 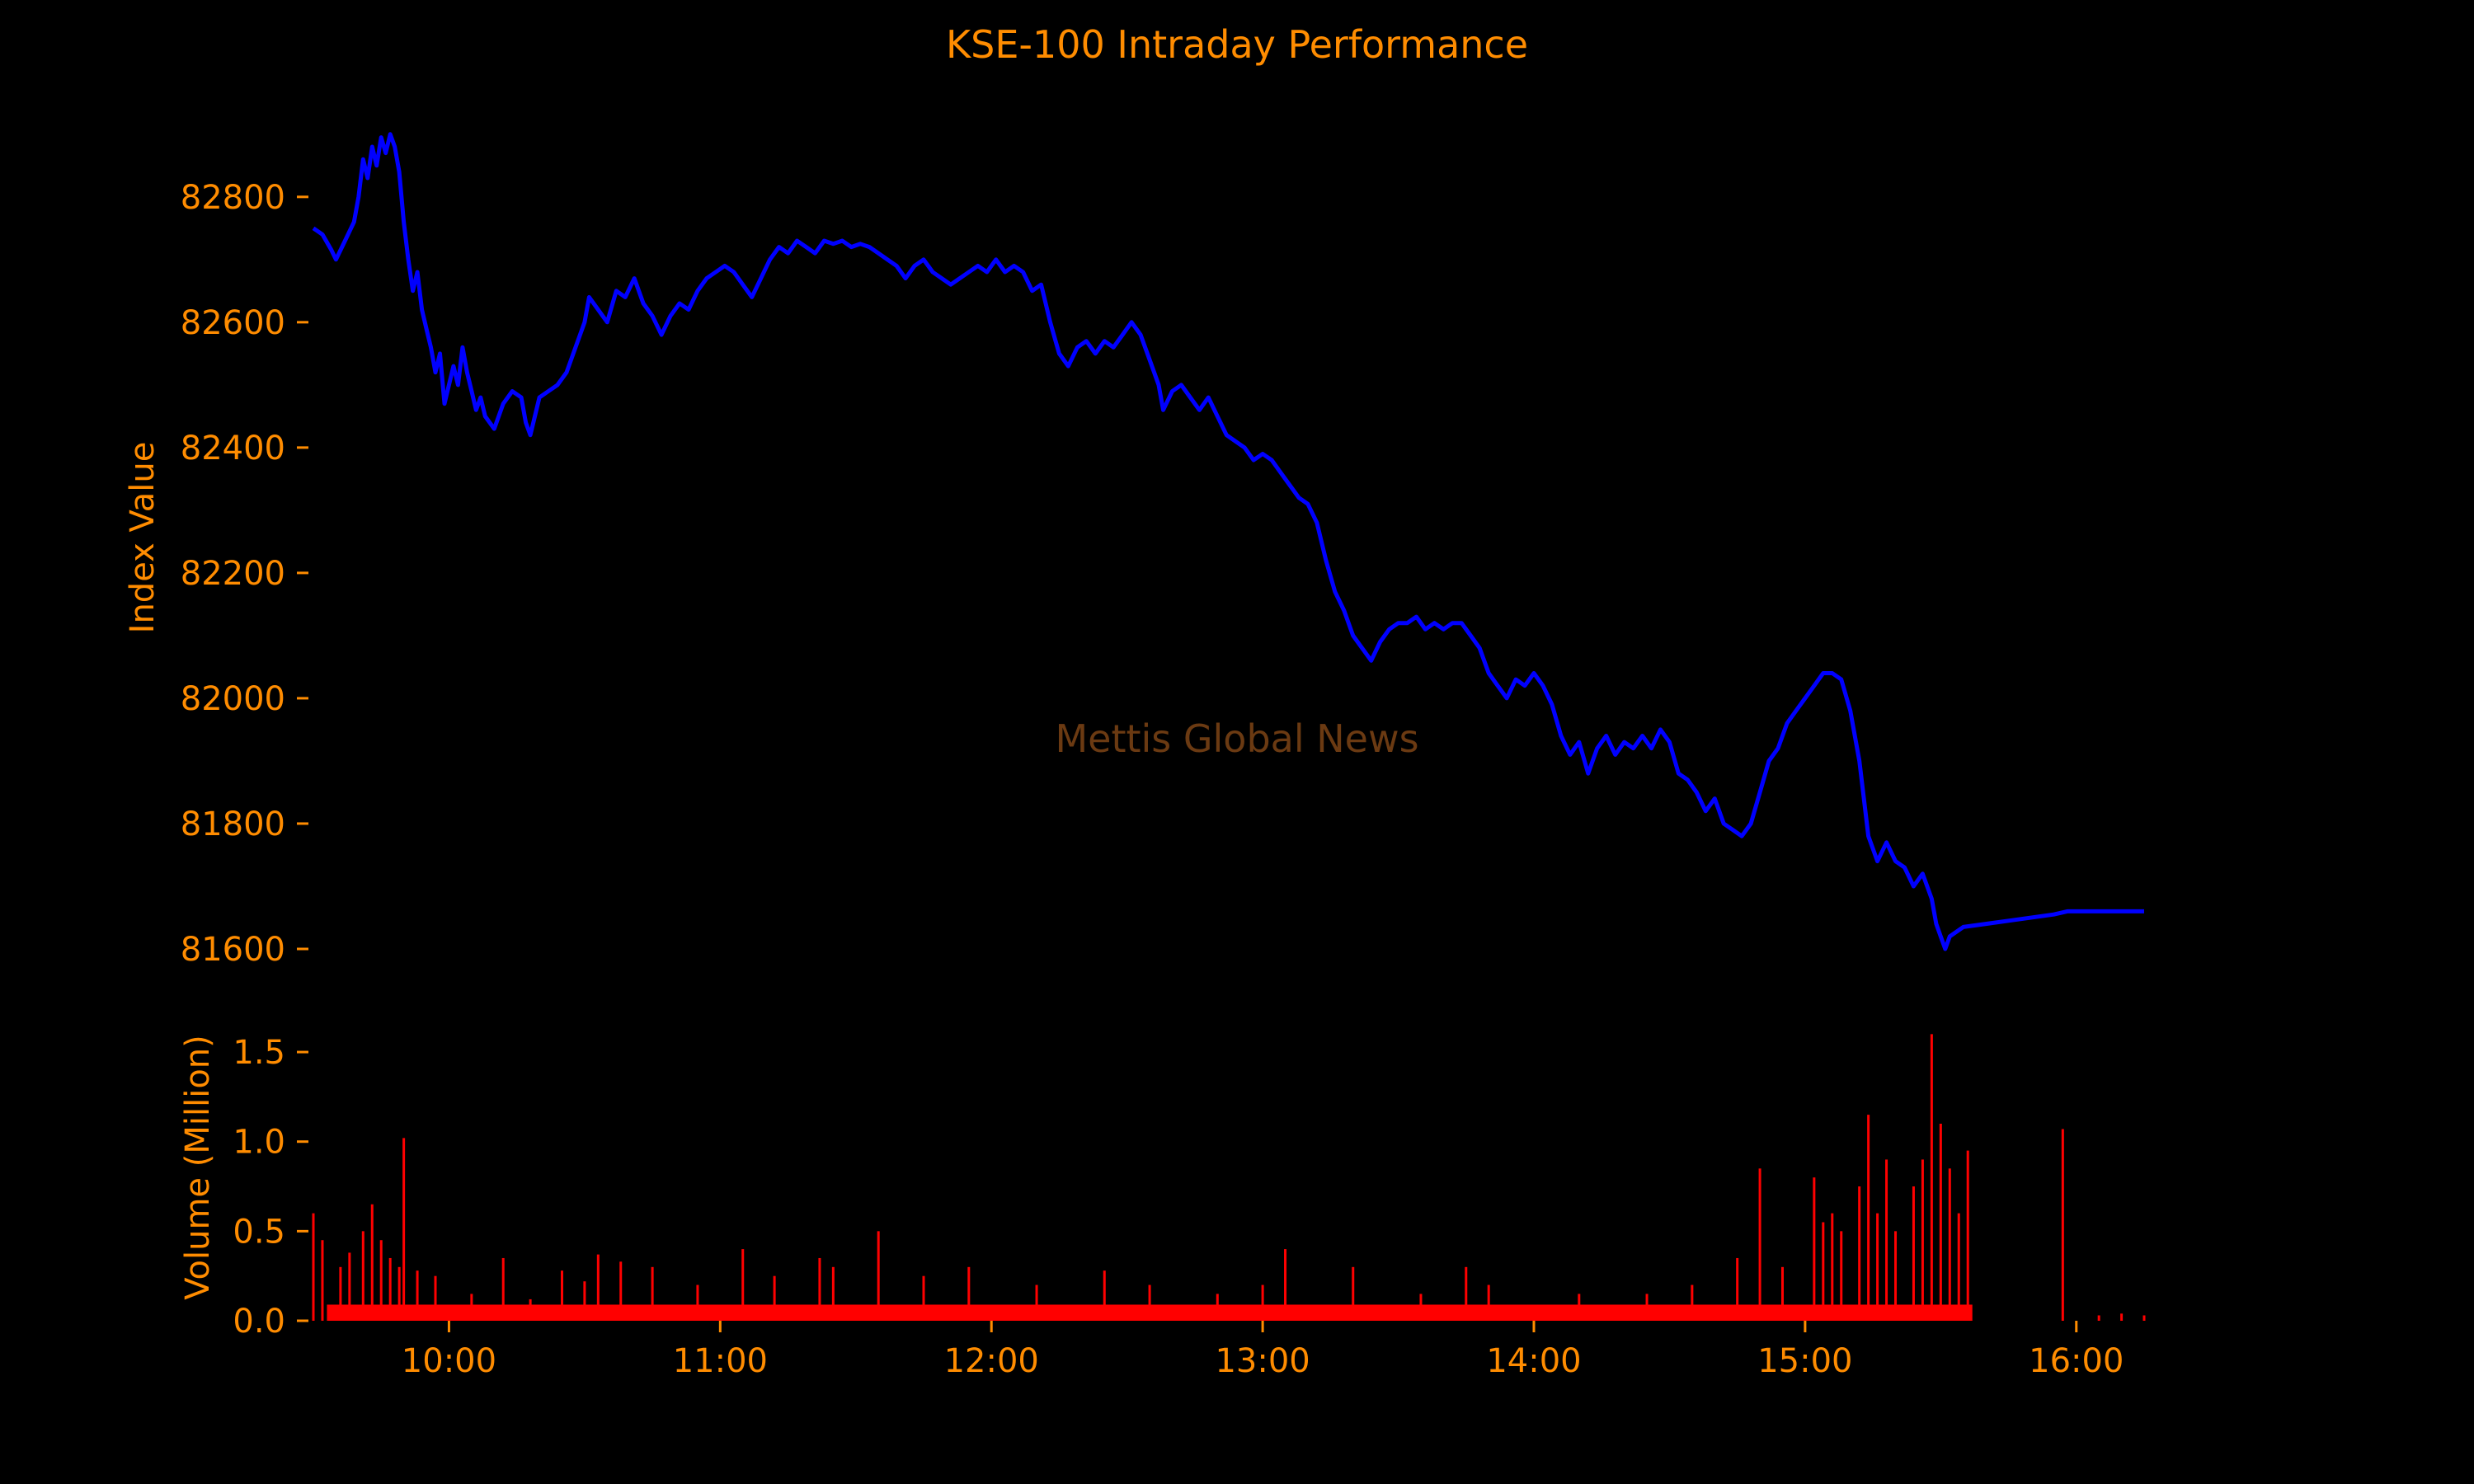 I want to click on price-y-axis: 81600 81800 82000 82200 82400 82600 82800, so click(x=244, y=574).